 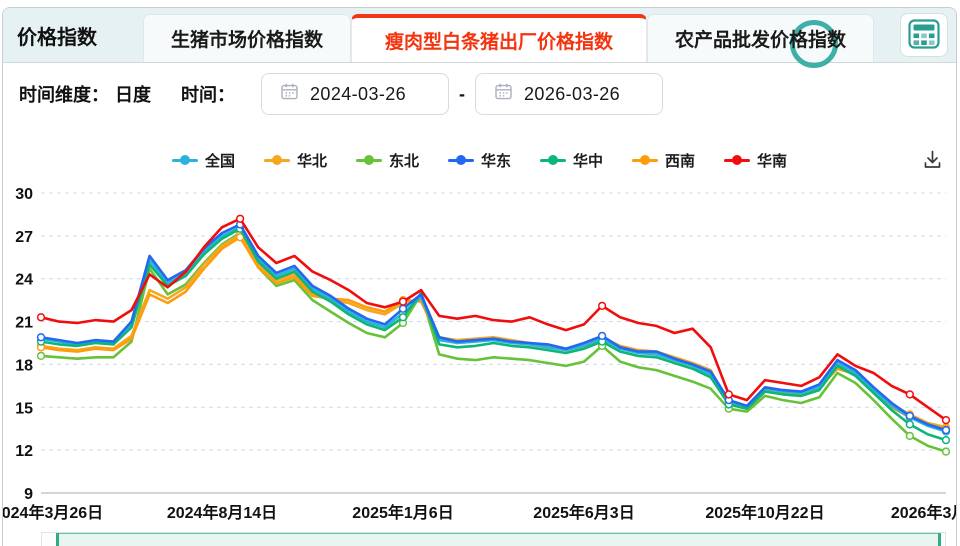 I want to click on legend-item-0: 全国, so click(x=203, y=160).